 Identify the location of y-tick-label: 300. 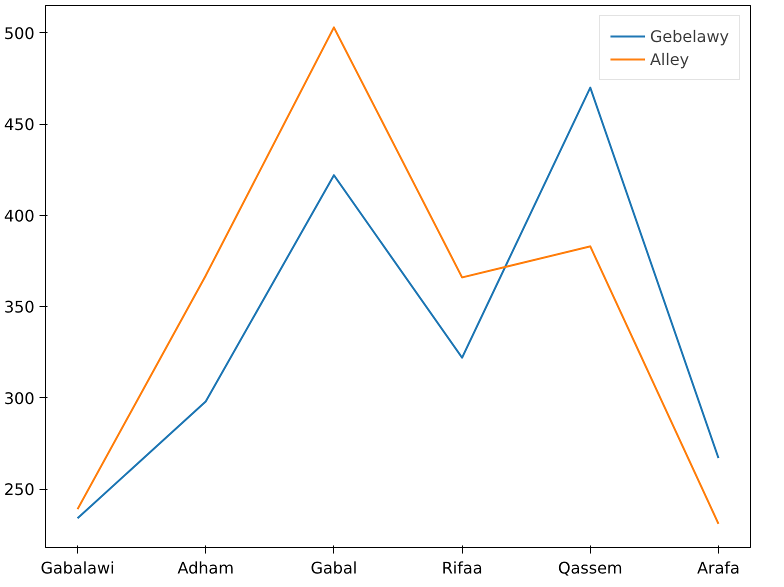
(19, 398).